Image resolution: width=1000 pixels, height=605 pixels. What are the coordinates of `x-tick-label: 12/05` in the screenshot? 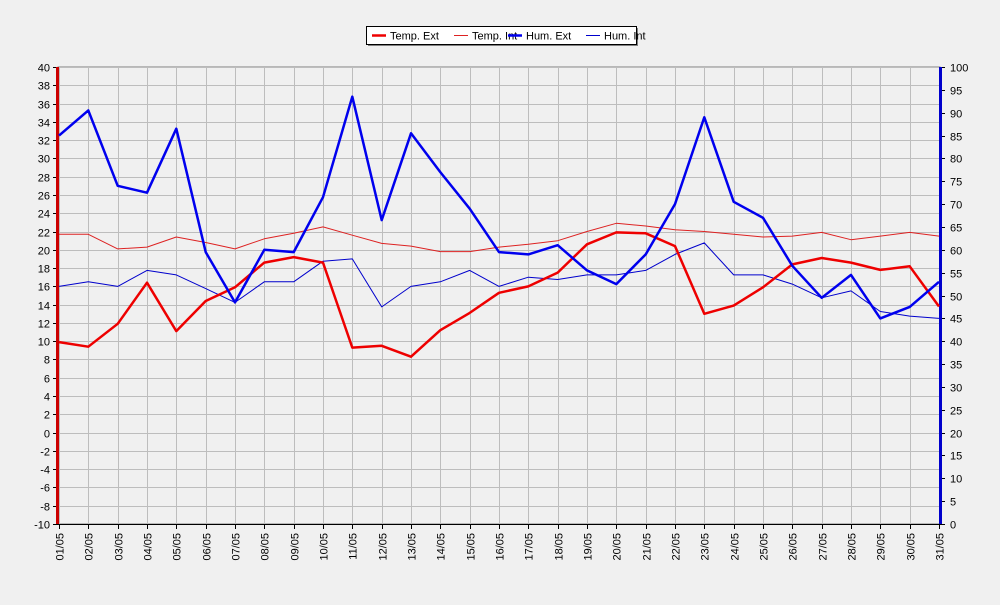 It's located at (384, 547).